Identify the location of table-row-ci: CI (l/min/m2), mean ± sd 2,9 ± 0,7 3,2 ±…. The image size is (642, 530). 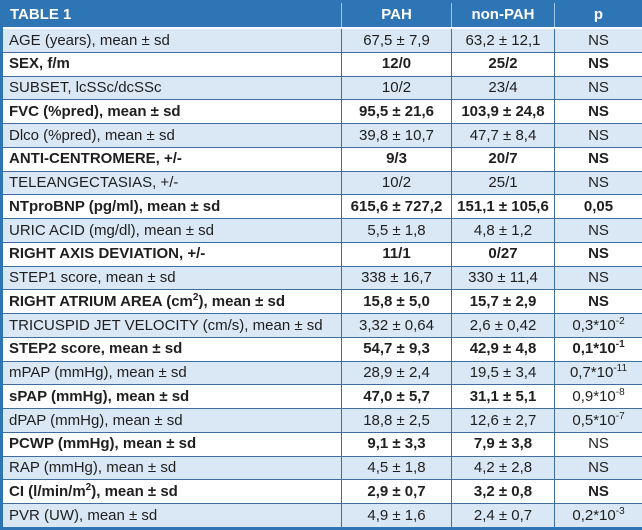
(321, 492).